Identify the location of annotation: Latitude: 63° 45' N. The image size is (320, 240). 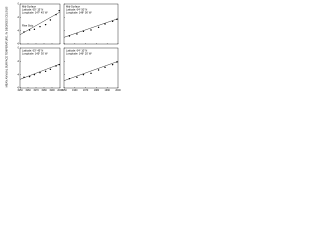
(32, 51).